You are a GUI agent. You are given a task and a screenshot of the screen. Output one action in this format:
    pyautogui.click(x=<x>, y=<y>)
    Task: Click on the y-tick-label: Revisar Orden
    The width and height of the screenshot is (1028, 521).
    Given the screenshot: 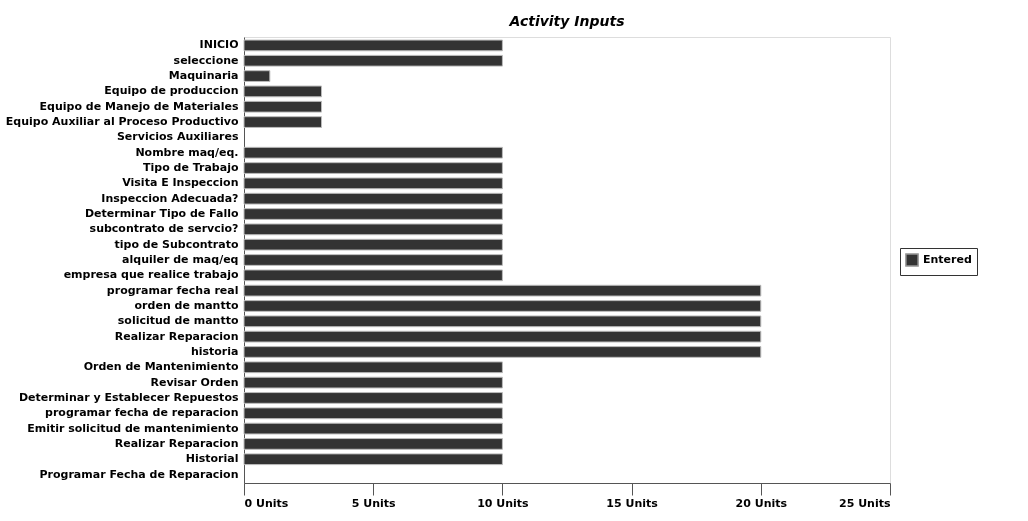 What is the action you would take?
    pyautogui.click(x=194, y=382)
    